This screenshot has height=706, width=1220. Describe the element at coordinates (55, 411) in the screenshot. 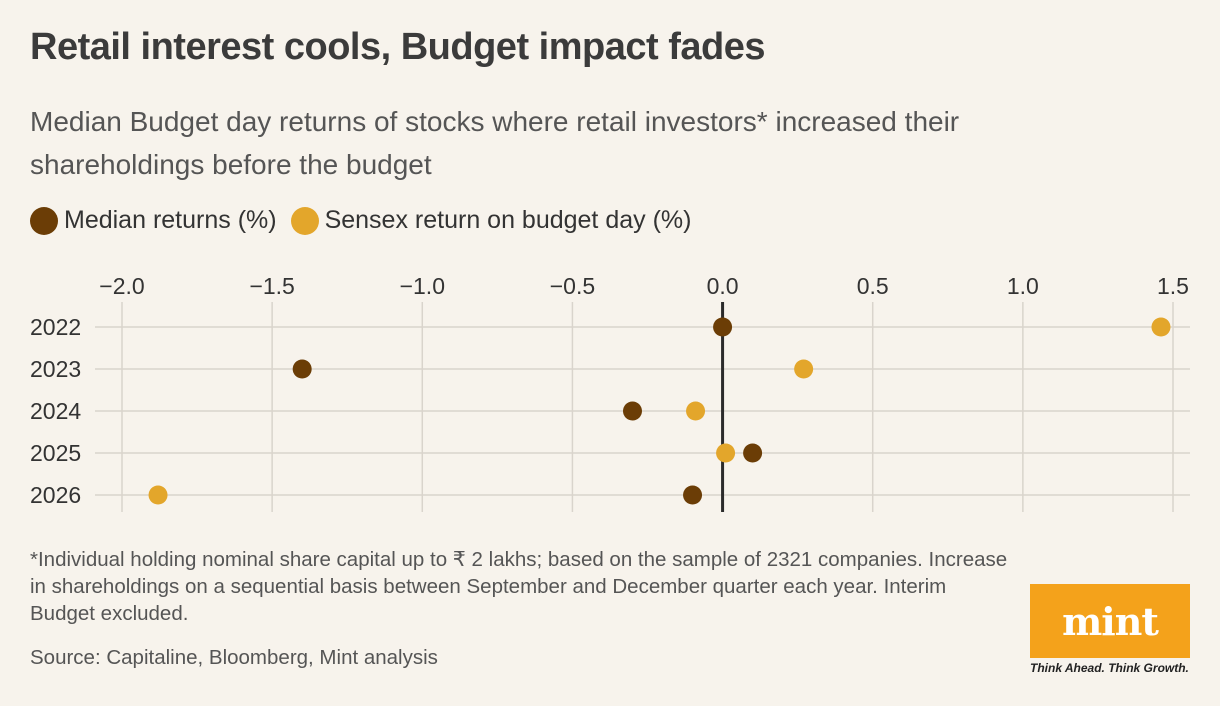

I see `y-category-label: 2024` at that location.